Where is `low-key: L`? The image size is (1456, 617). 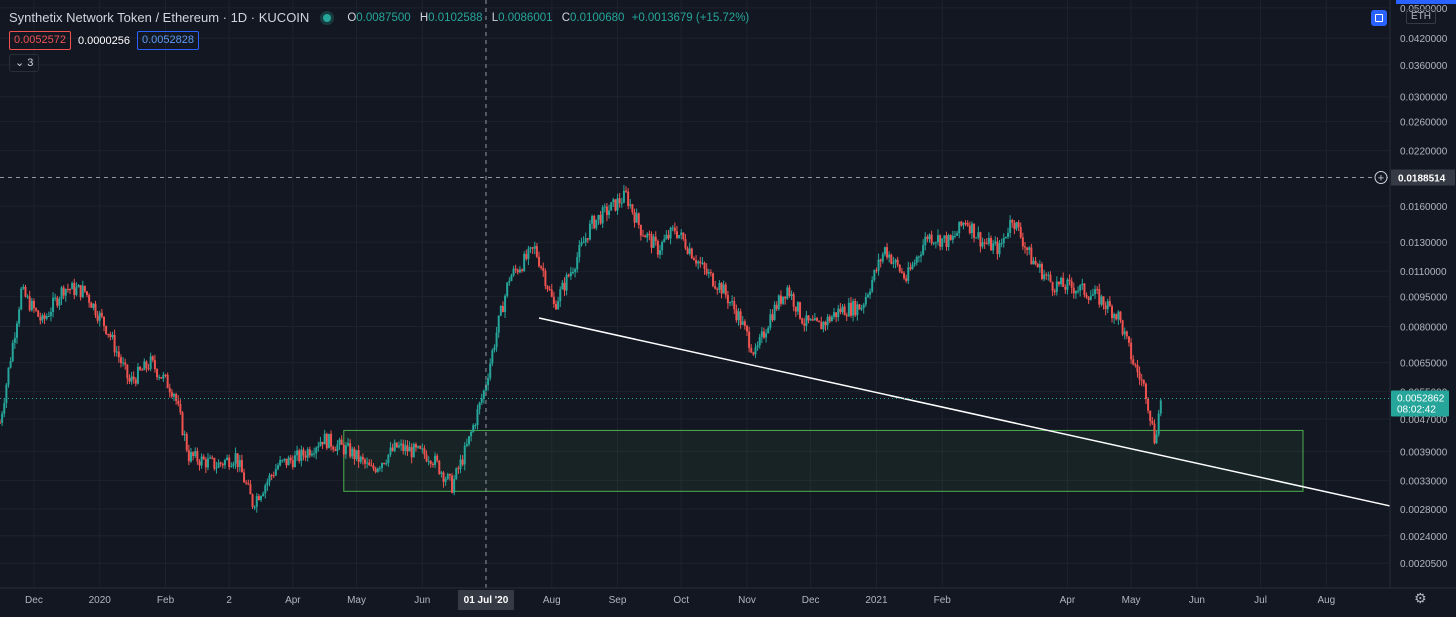
low-key: L is located at coordinates (495, 17).